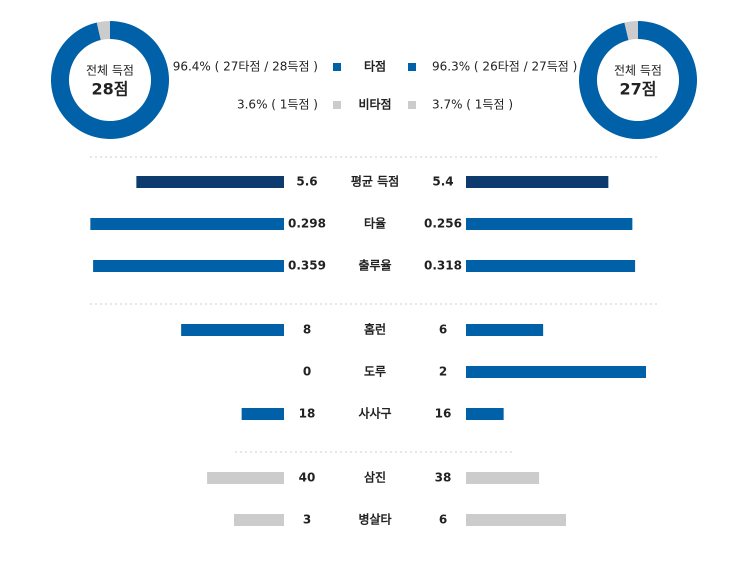  Describe the element at coordinates (375, 372) in the screenshot. I see `stat-label: 도루` at that location.